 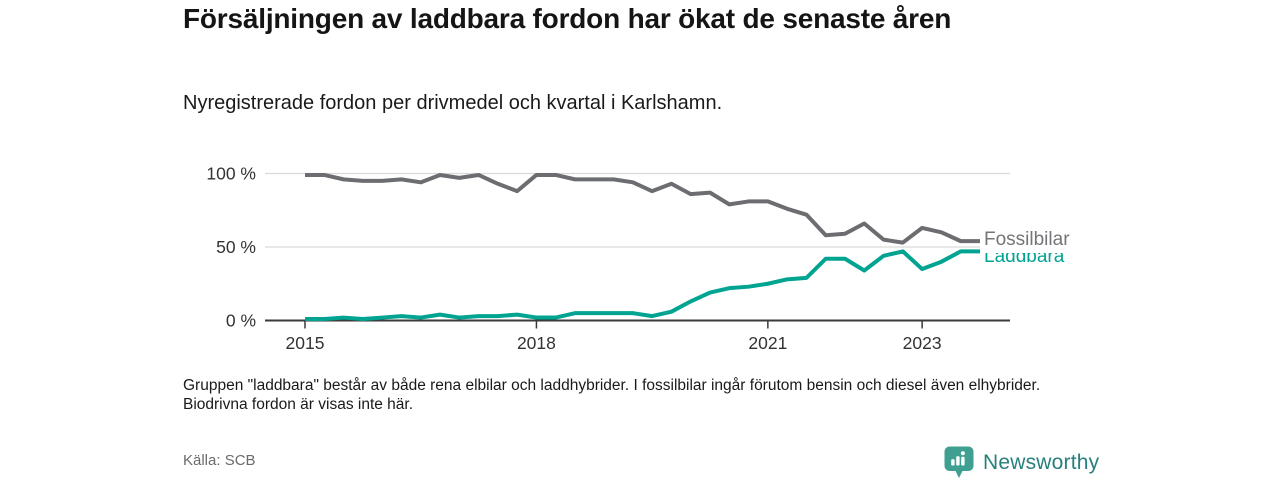 I want to click on source-label: Källa: SCB, so click(x=219, y=460).